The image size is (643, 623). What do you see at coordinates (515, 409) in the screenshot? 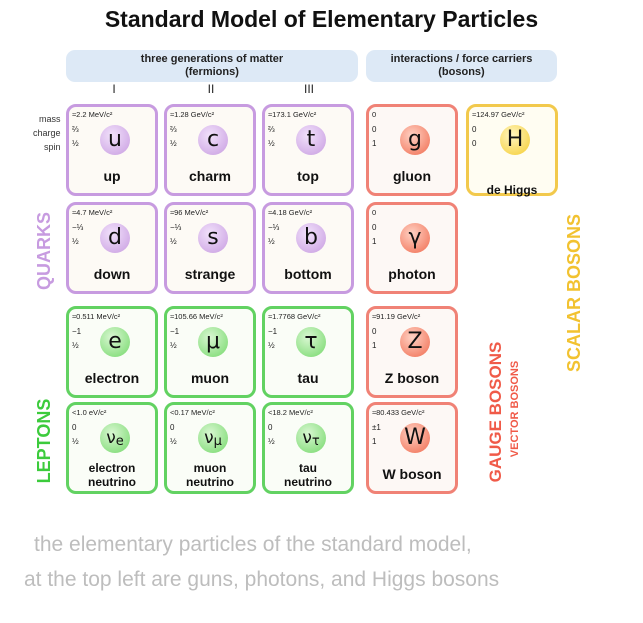
I see `vector-bosons-label: VECTOR BOSONS` at bounding box center [515, 409].